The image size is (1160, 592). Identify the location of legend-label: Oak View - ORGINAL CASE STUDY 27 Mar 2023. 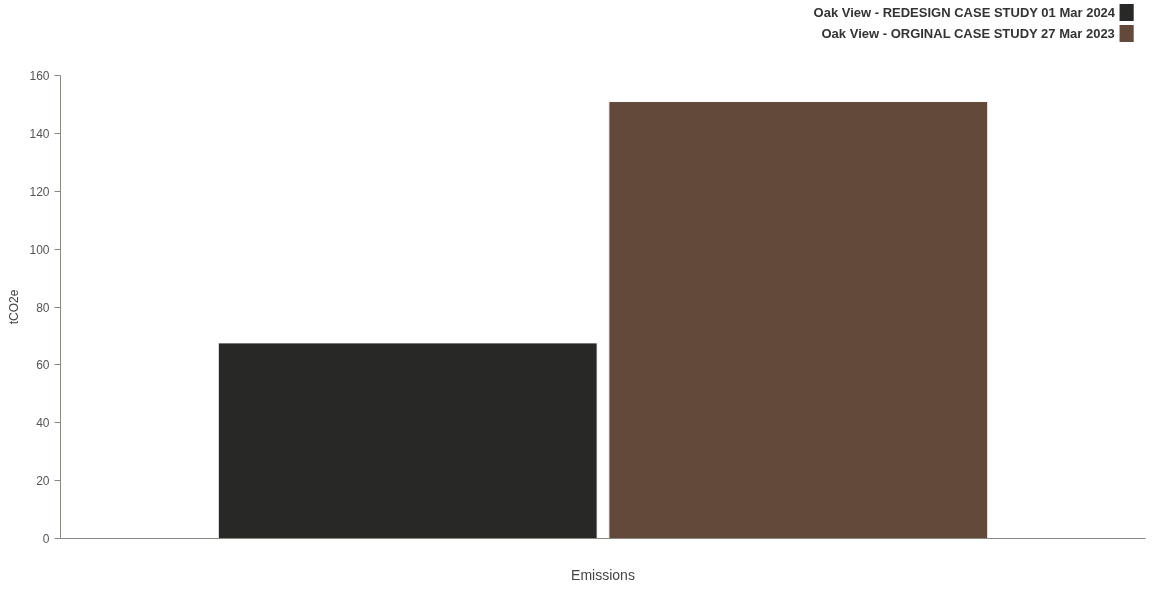
(968, 33).